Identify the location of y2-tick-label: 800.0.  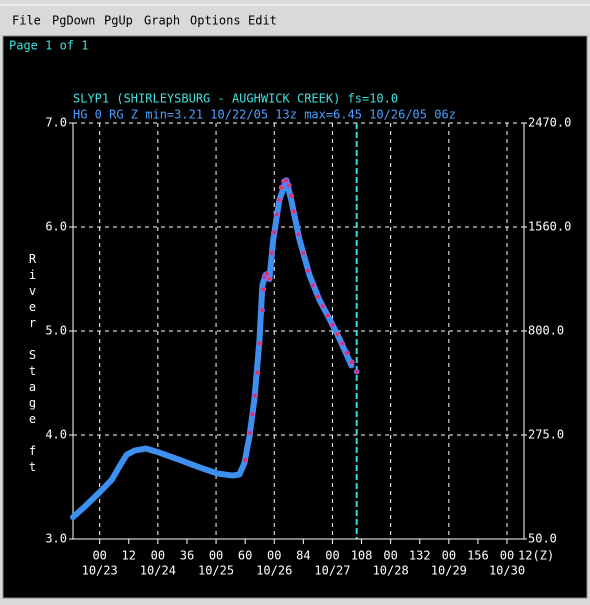
(546, 331).